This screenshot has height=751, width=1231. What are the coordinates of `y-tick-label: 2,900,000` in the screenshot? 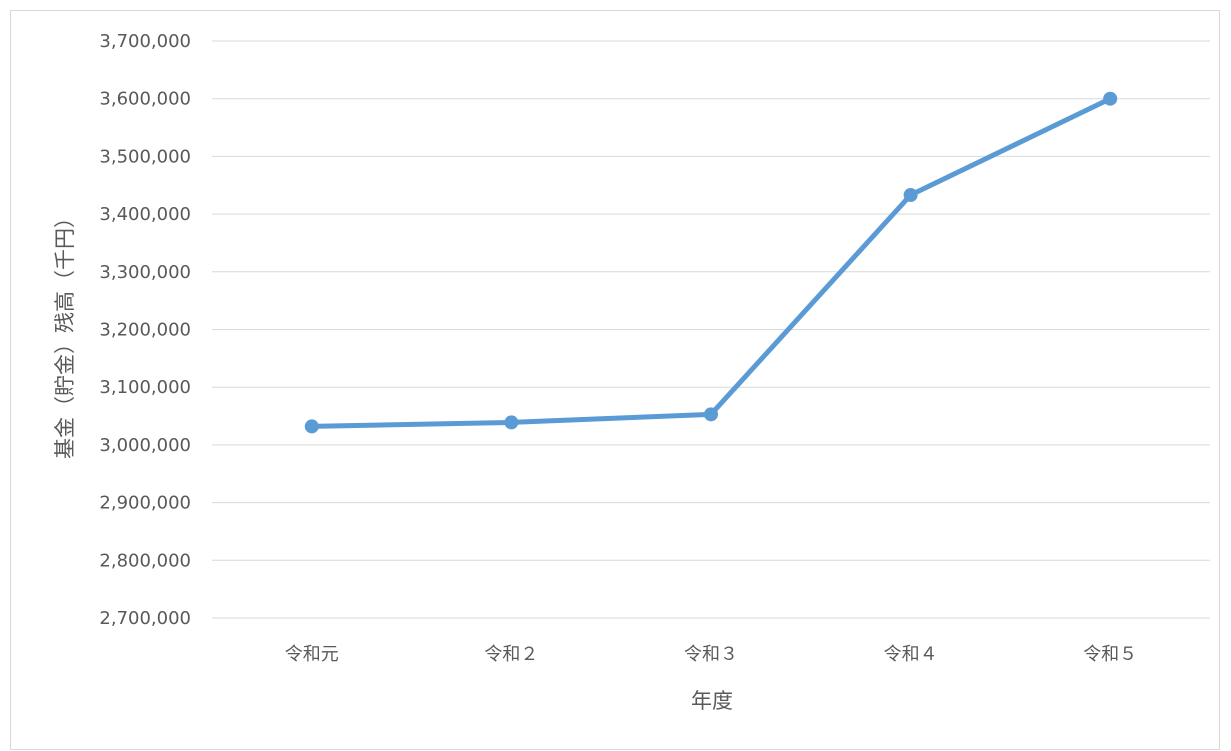 It's located at (145, 503).